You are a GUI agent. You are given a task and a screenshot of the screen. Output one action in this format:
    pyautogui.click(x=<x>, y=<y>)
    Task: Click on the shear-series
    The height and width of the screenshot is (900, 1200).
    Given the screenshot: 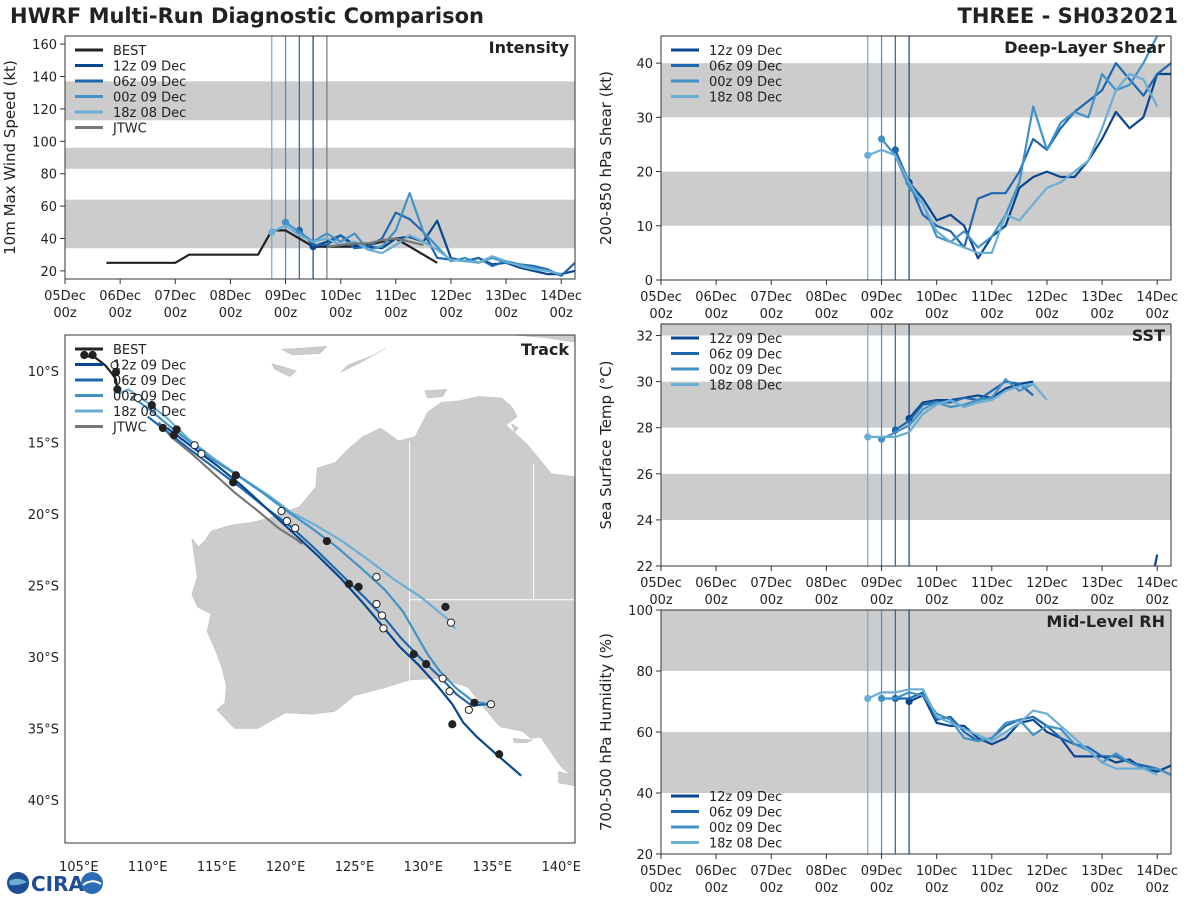 What is the action you would take?
    pyautogui.click(x=1017, y=148)
    